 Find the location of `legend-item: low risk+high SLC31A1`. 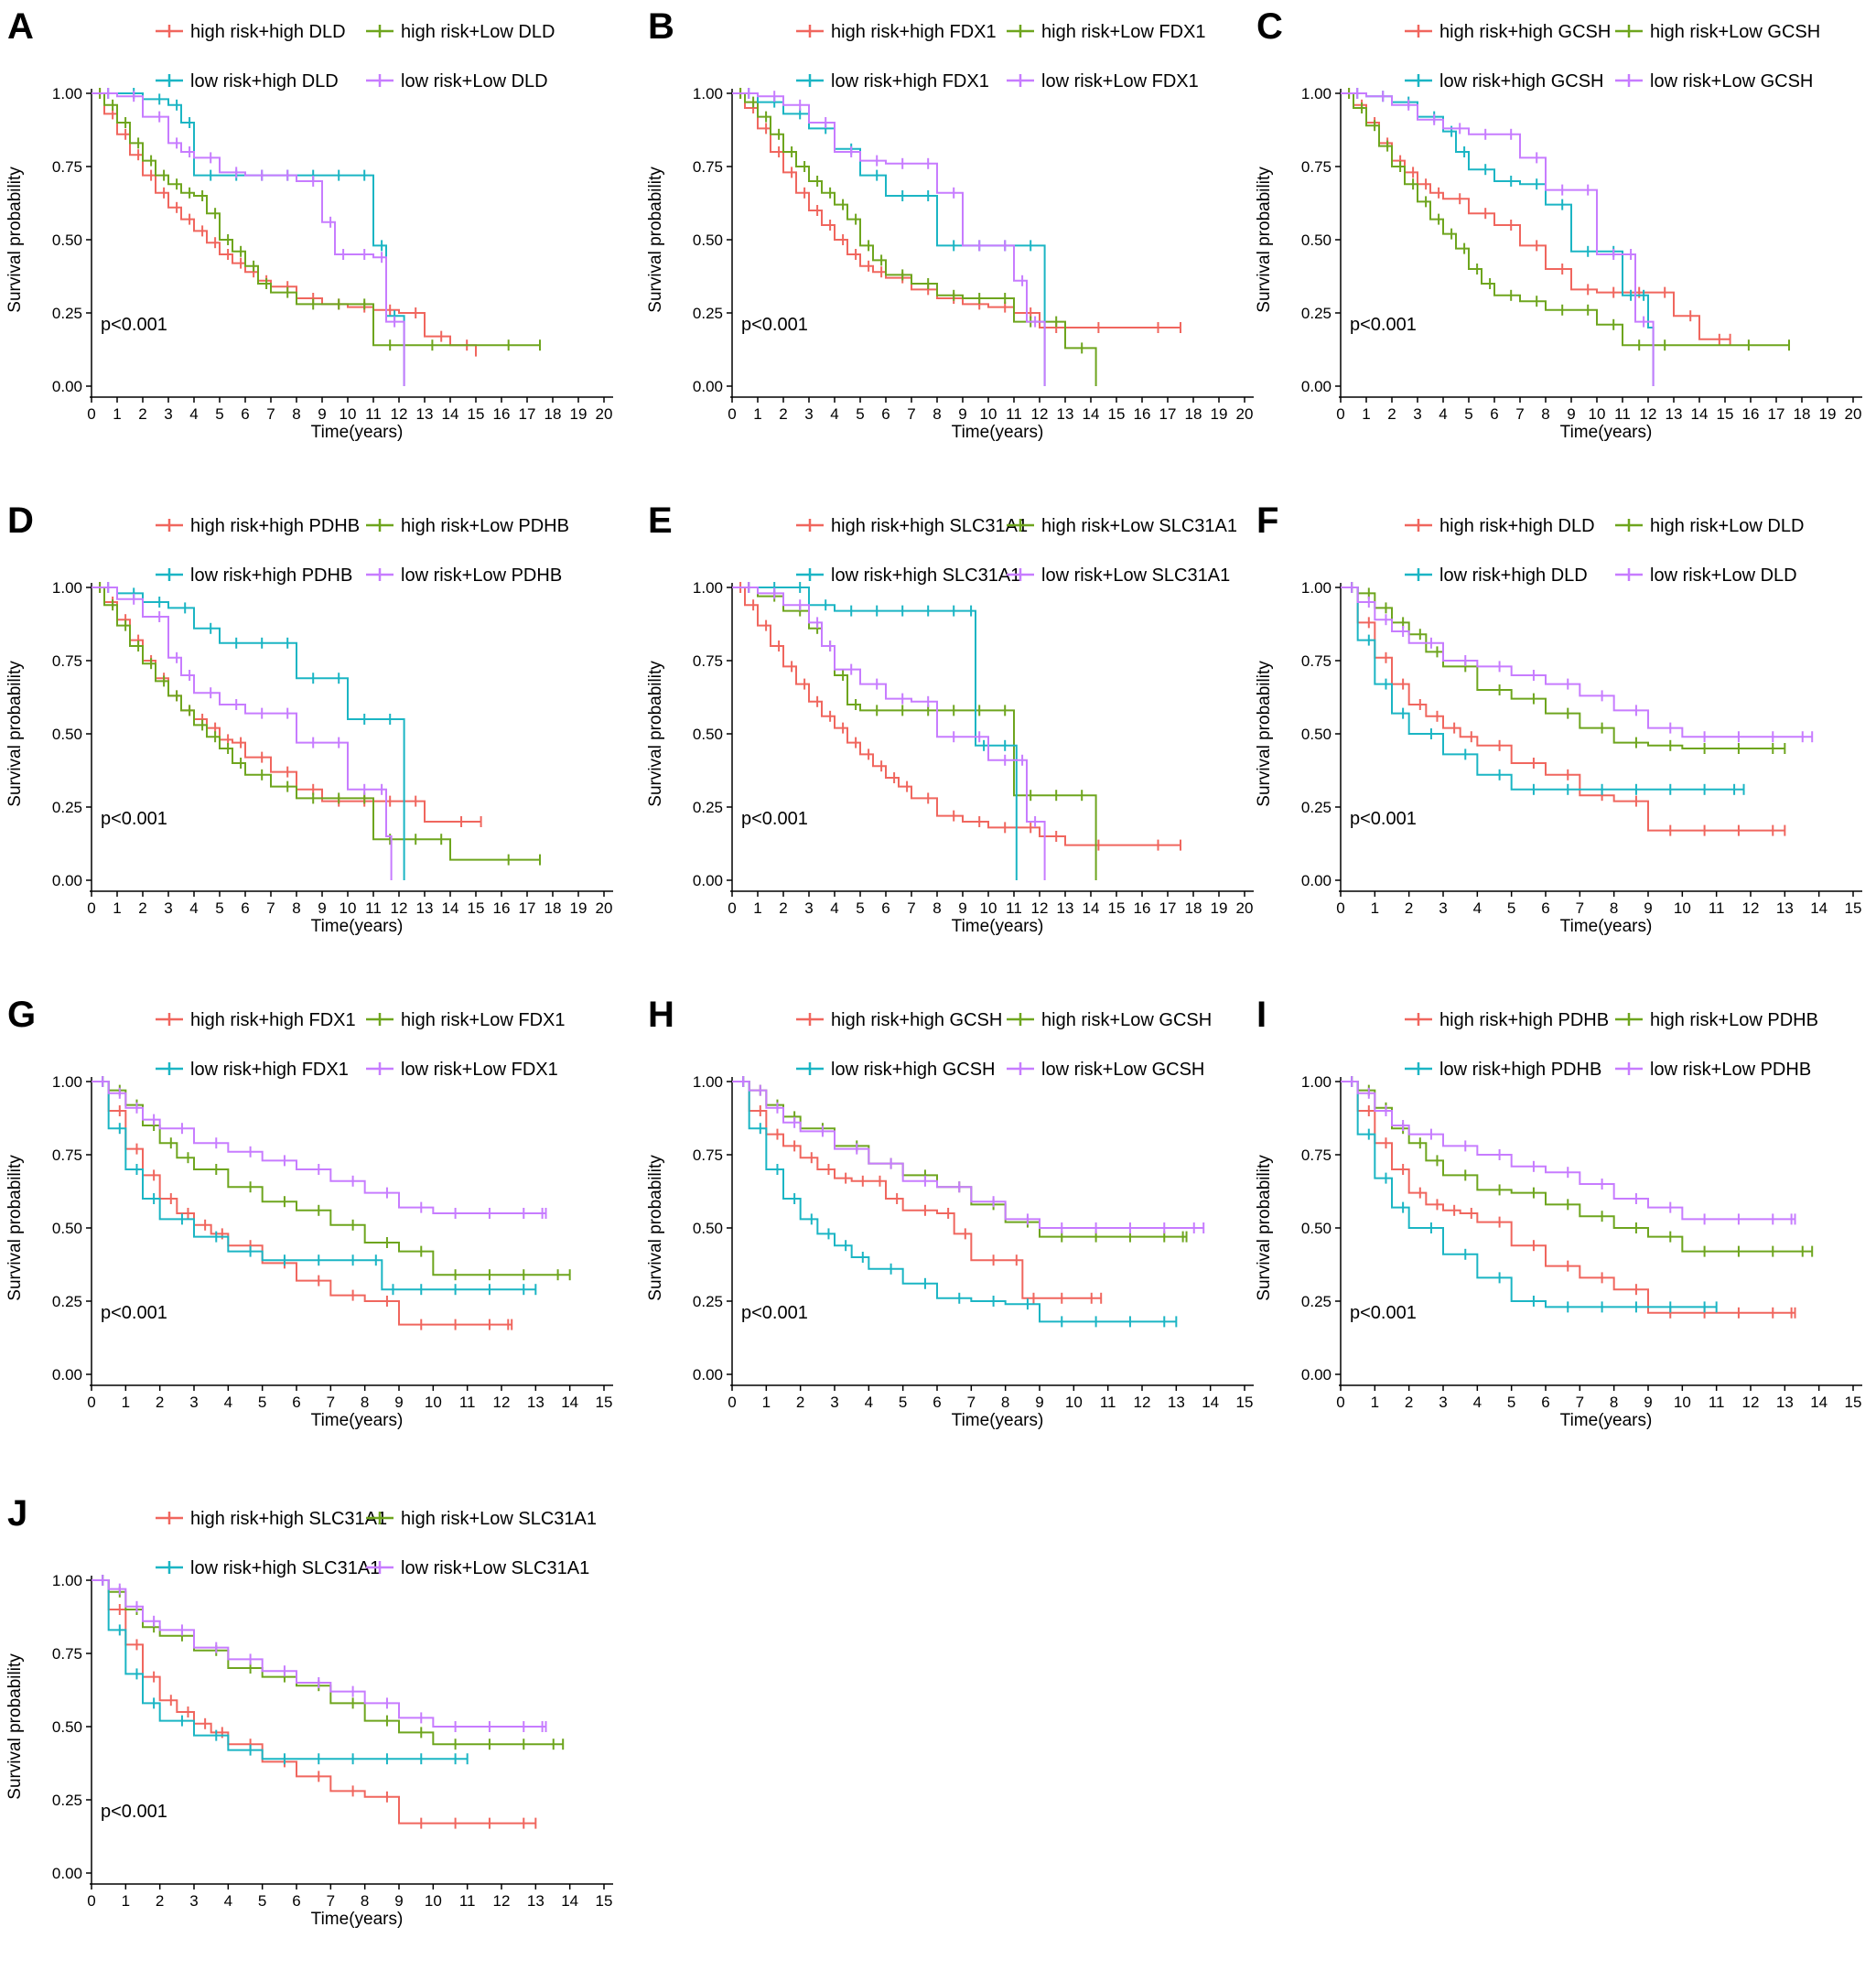

legend-item: low risk+high SLC31A1 is located at coordinates (268, 1568).